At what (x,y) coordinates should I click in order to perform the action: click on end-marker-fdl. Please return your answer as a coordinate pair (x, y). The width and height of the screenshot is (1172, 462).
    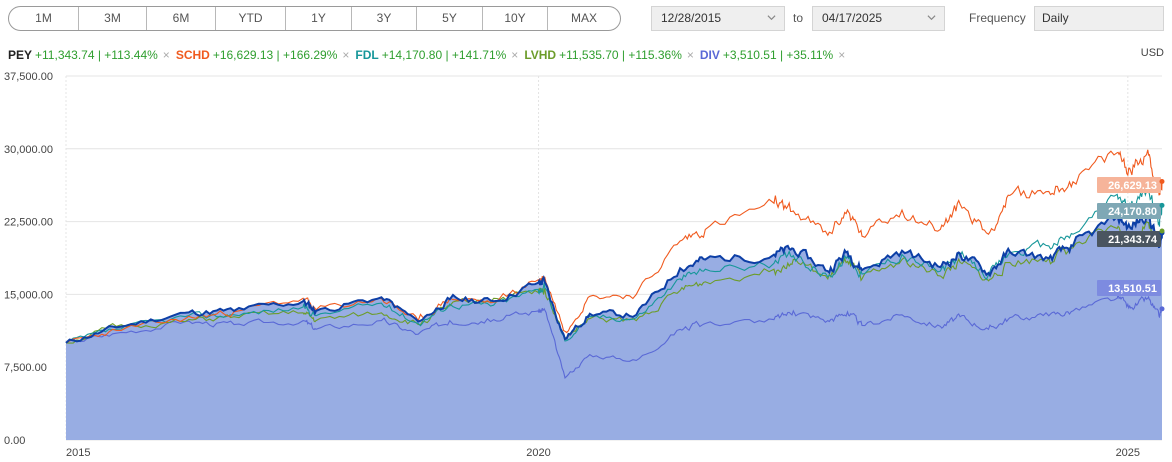
    Looking at the image, I should click on (1162, 205).